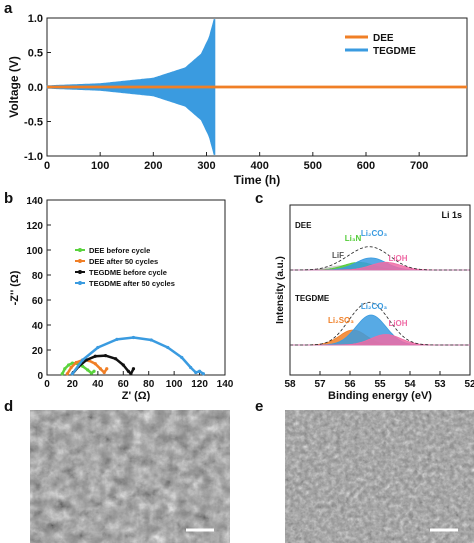 The image size is (474, 543). I want to click on panel-a-legend: DEE TEGDME, so click(380, 45).